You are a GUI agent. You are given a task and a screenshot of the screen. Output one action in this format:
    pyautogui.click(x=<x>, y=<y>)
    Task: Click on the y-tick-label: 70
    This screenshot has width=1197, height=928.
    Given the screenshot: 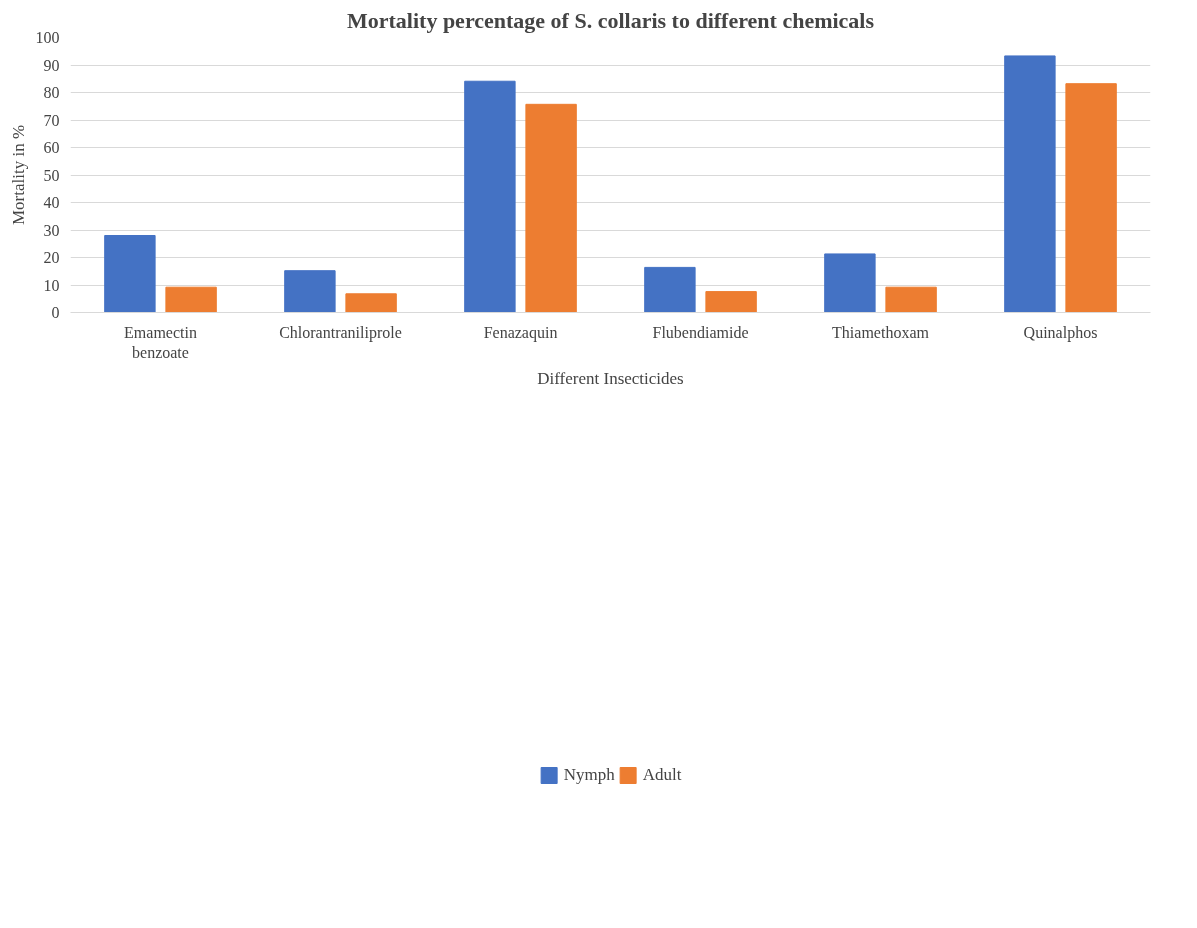 What is the action you would take?
    pyautogui.click(x=51, y=120)
    